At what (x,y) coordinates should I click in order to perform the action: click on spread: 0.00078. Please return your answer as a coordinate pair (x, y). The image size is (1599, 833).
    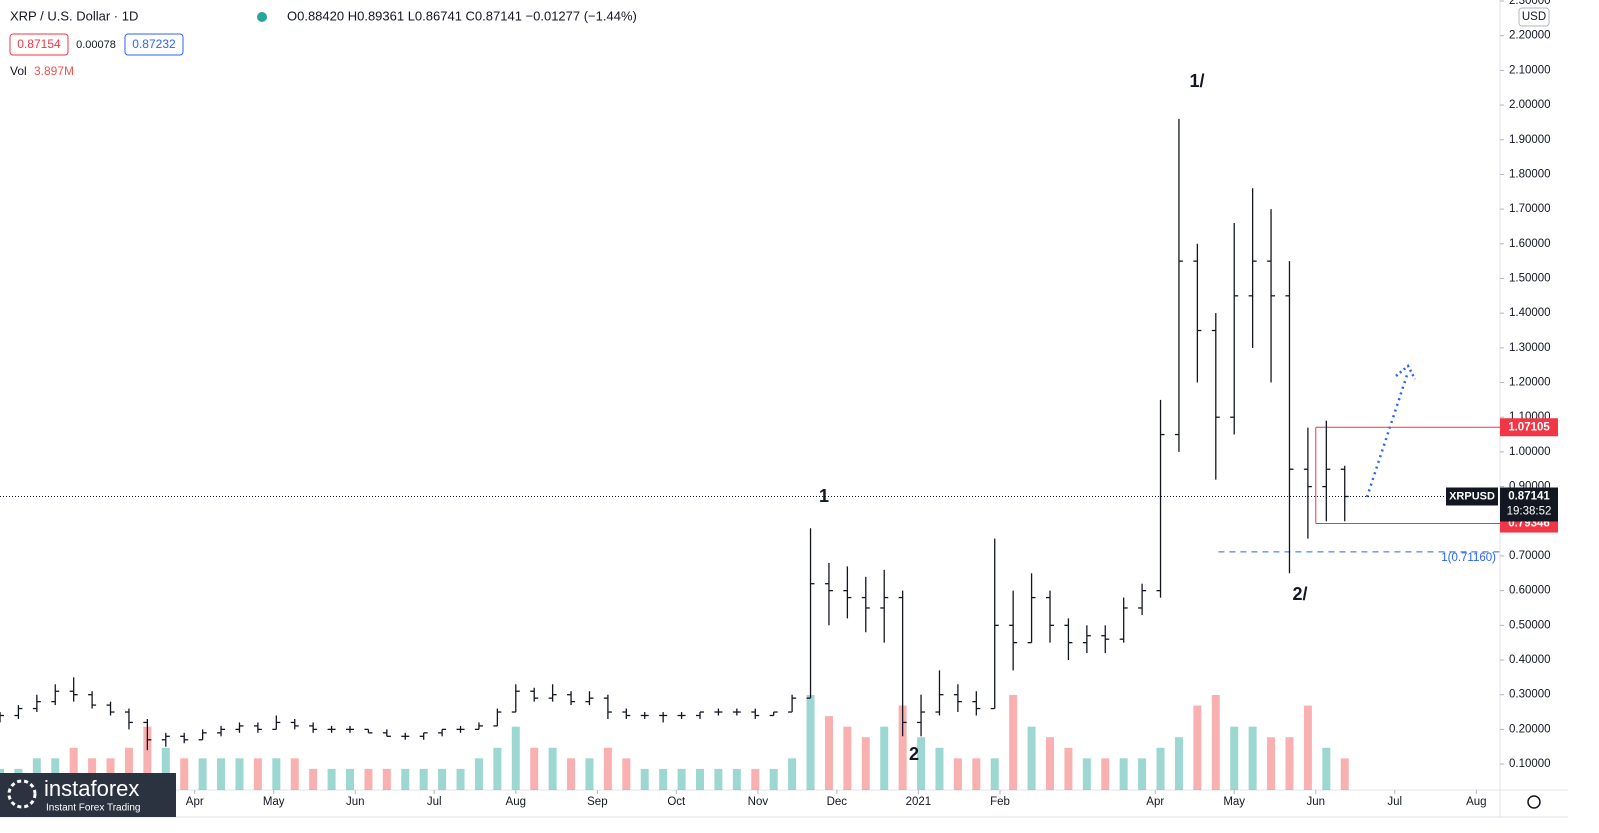
    Looking at the image, I should click on (96, 45).